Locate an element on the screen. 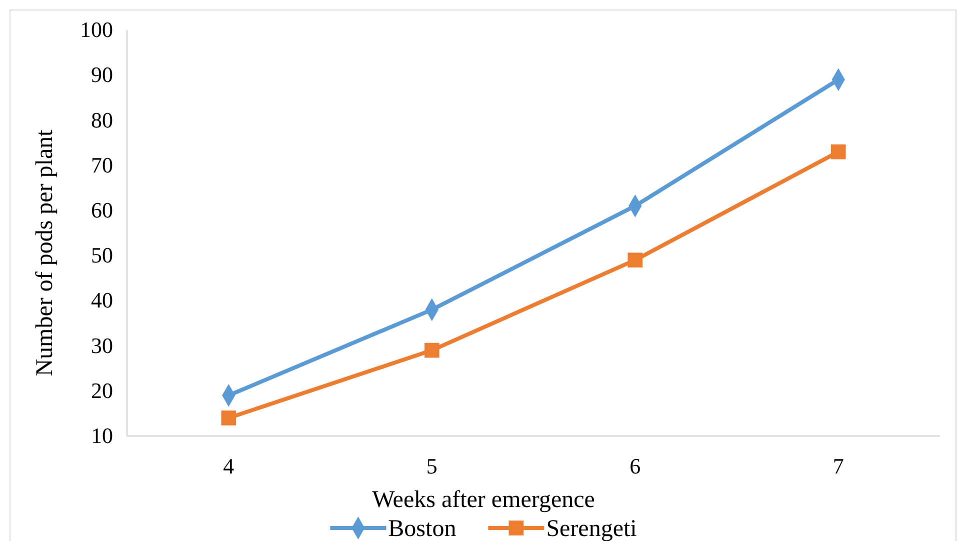 Image resolution: width=958 pixels, height=541 pixels. y-tick-label: 40 is located at coordinates (102, 300).